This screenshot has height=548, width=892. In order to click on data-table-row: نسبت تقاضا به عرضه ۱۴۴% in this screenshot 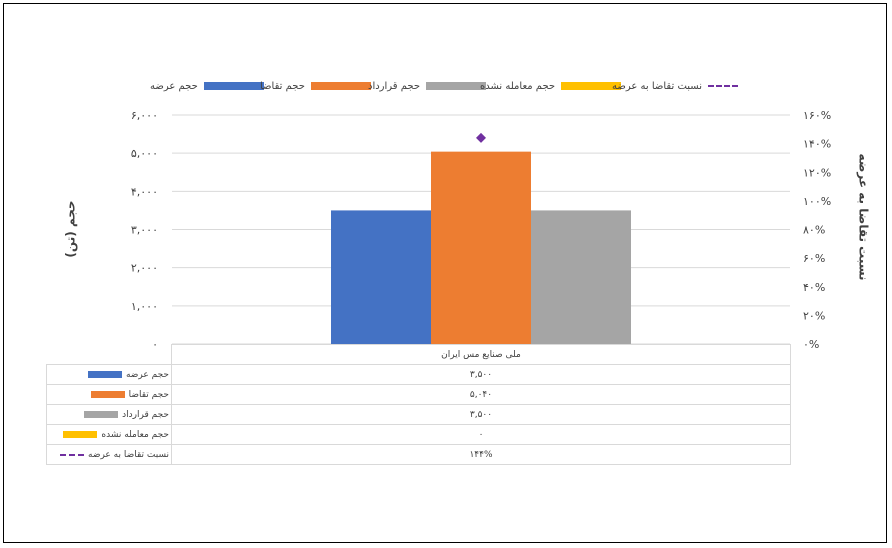, I will do `click(418, 454)`.